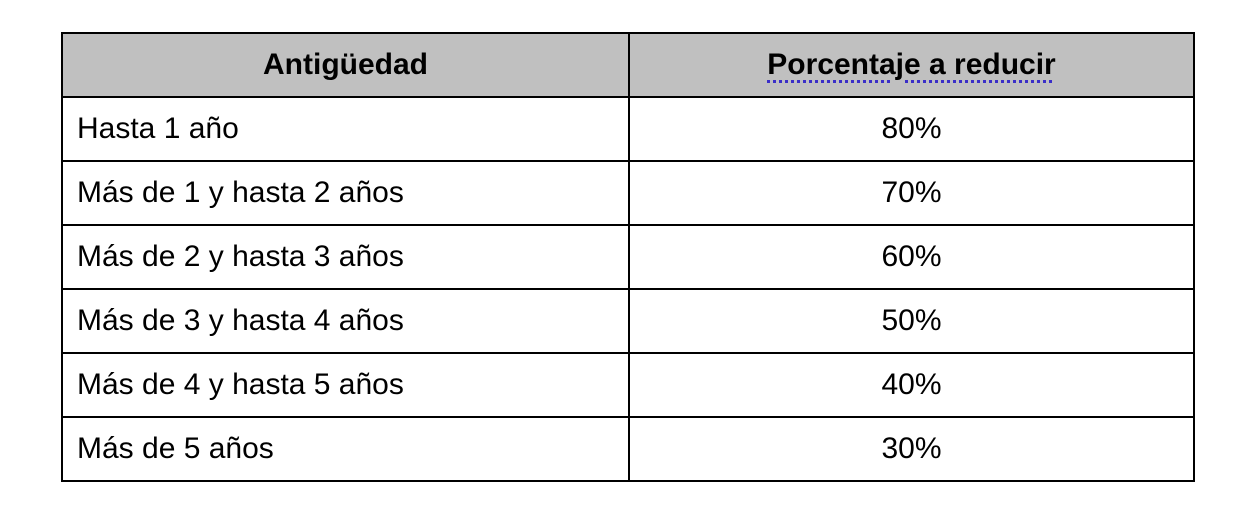  What do you see at coordinates (911, 257) in the screenshot?
I see `porcentaje-cell: 60%` at bounding box center [911, 257].